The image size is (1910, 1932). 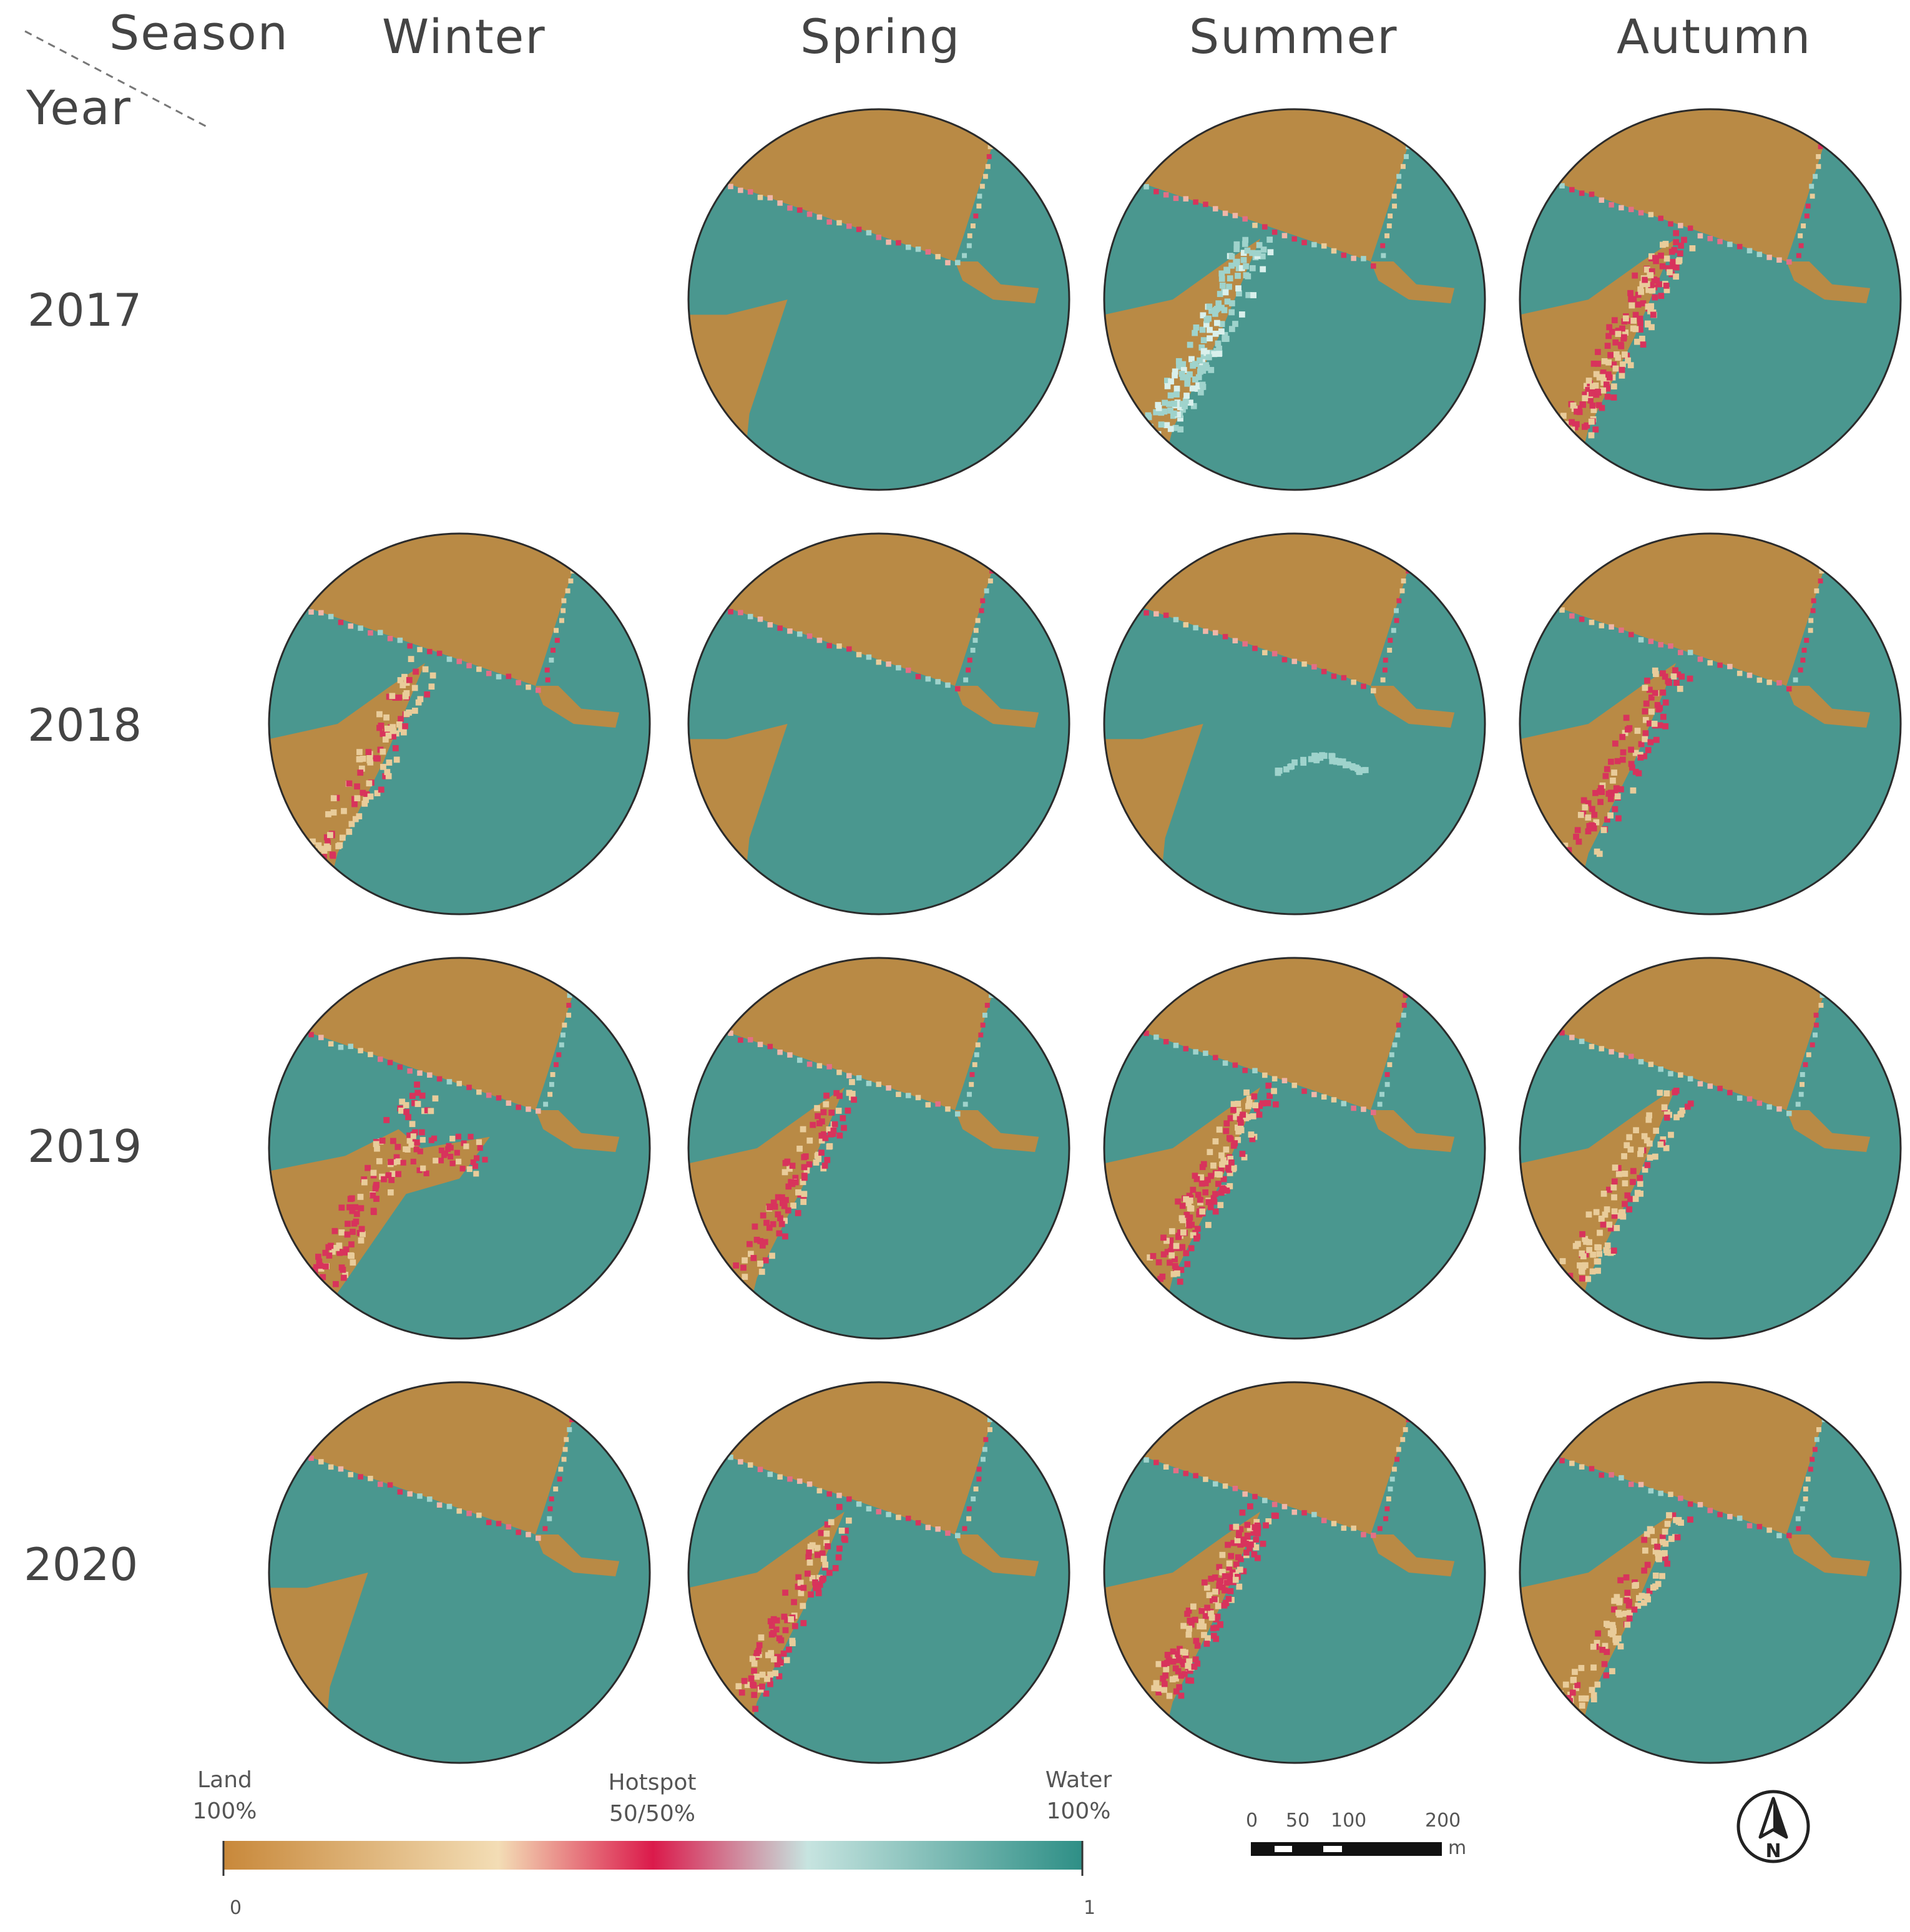 I want to click on colorbar, so click(x=653, y=1858).